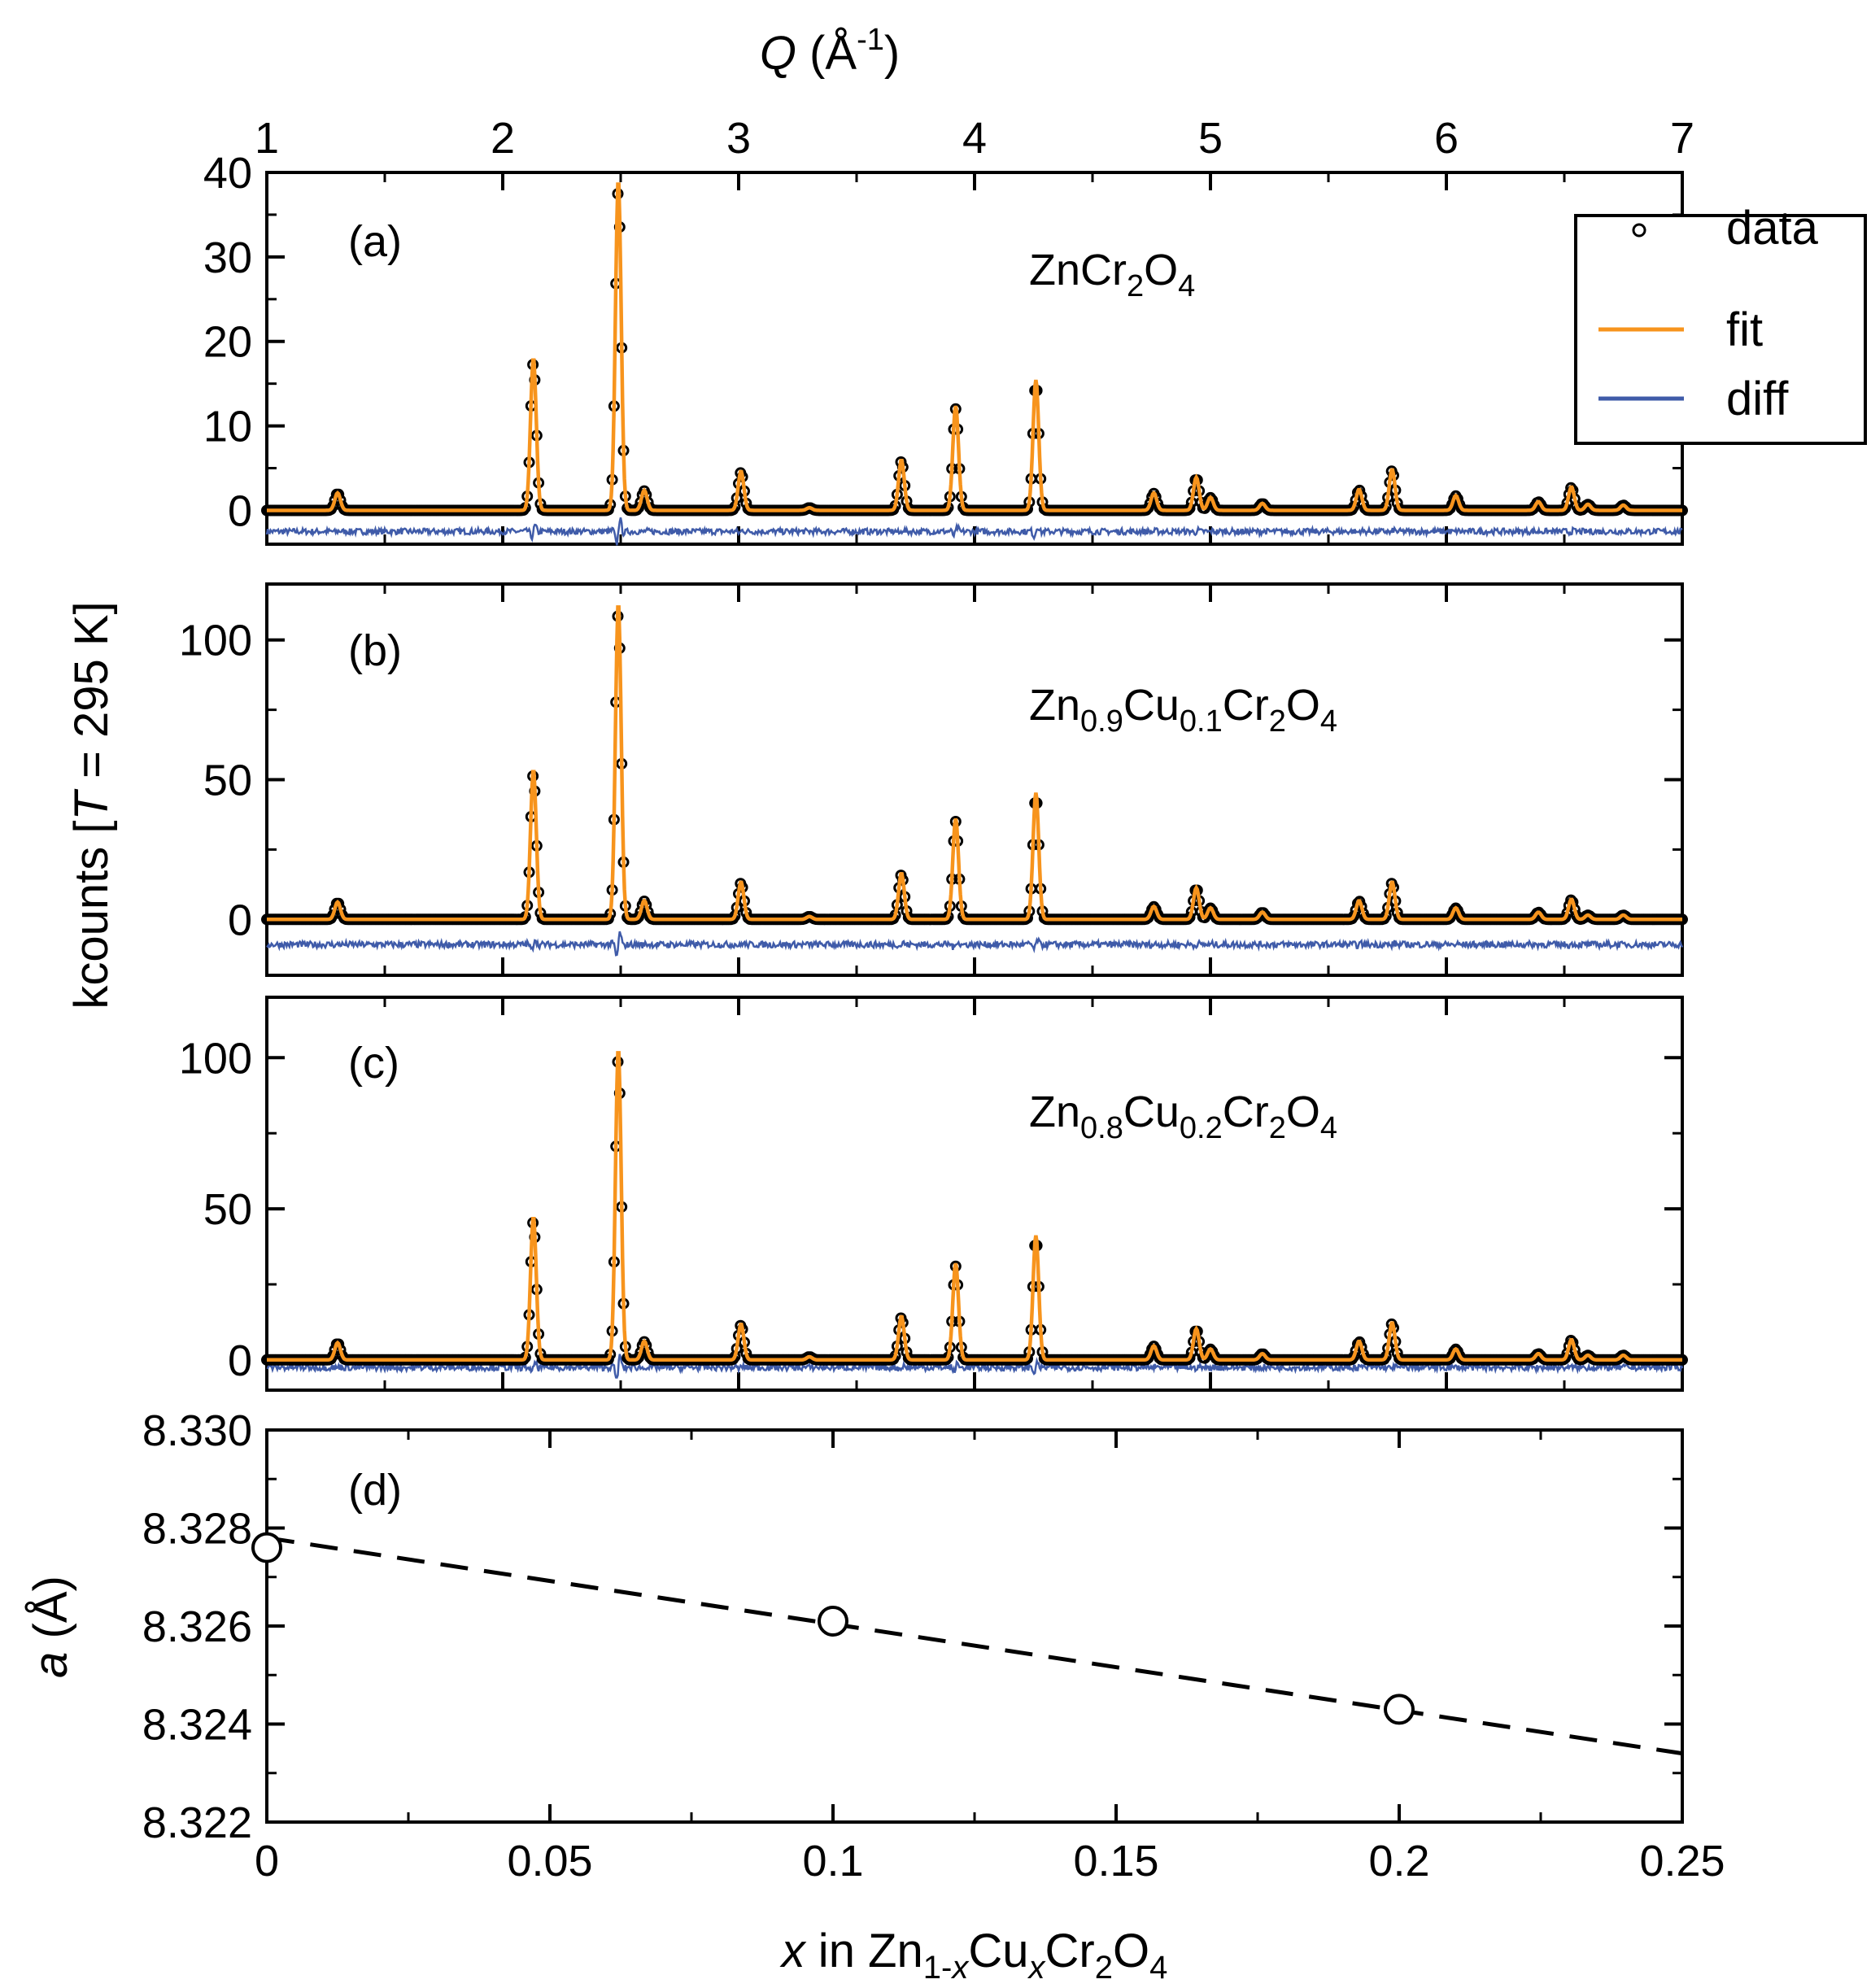 The image size is (1871, 1988). What do you see at coordinates (832, 1861) in the screenshot?
I see `panel-d-xtick-label-2: 0.1` at bounding box center [832, 1861].